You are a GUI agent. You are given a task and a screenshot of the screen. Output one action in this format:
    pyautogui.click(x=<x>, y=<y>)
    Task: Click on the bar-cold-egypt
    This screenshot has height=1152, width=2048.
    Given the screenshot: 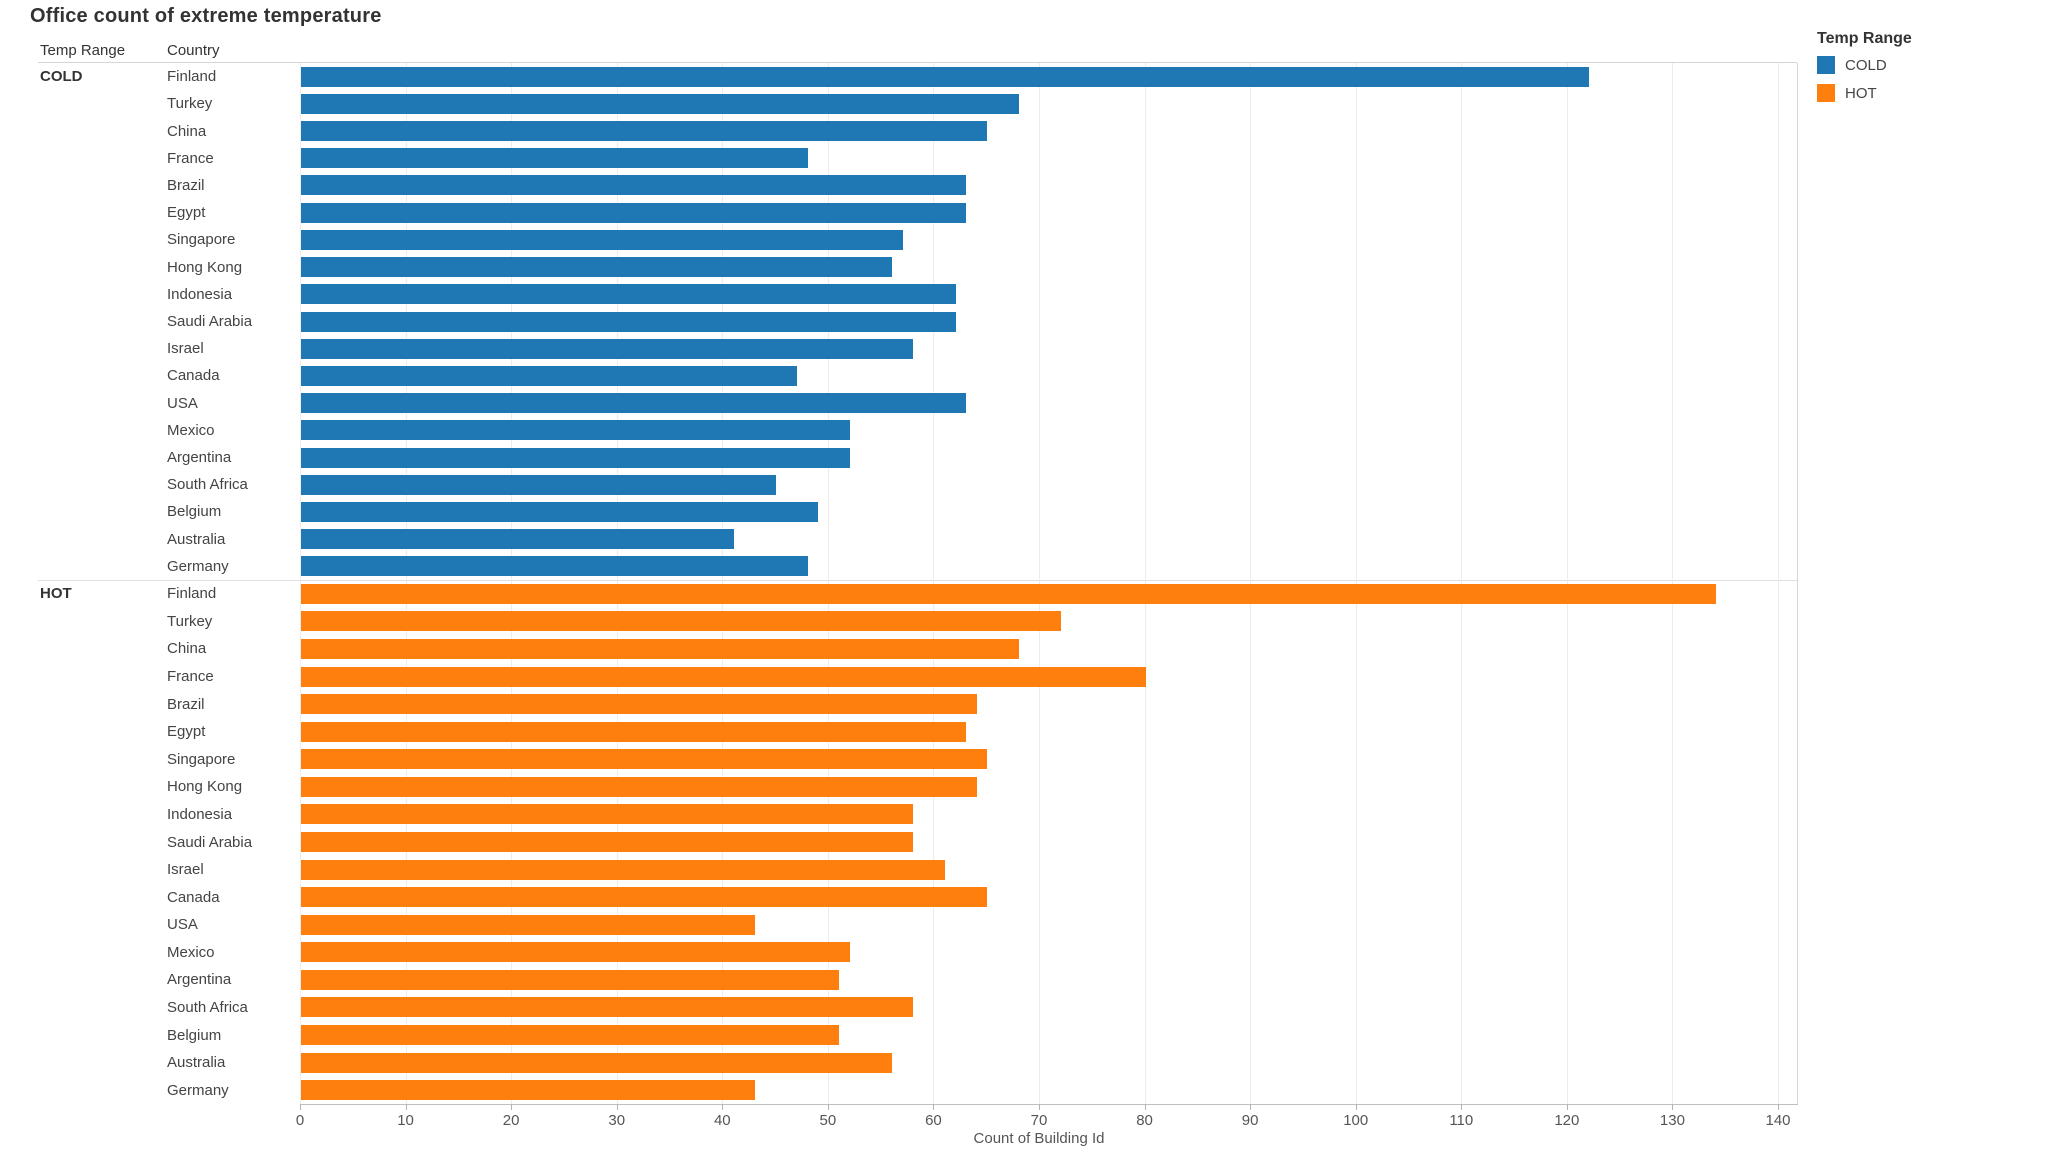 What is the action you would take?
    pyautogui.click(x=634, y=212)
    